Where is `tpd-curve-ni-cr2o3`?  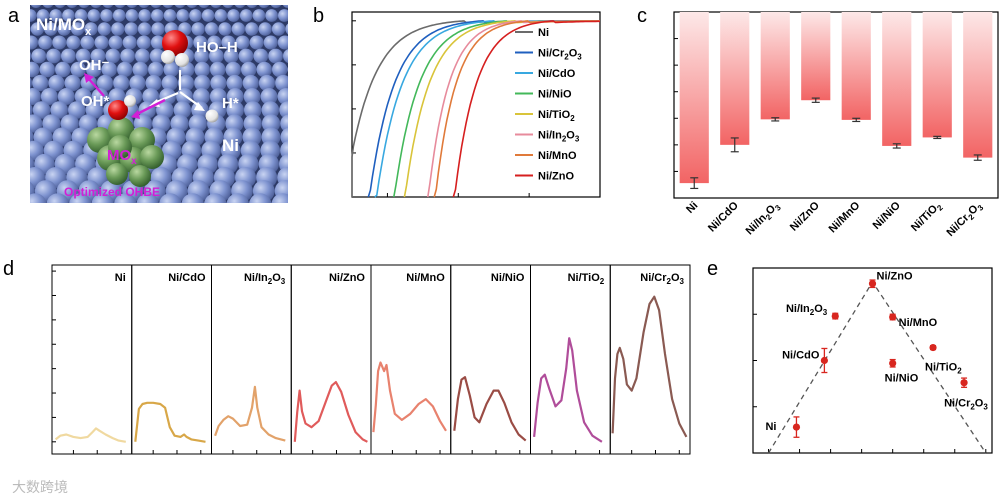
tpd-curve-ni-cr2o3 is located at coordinates (649, 366).